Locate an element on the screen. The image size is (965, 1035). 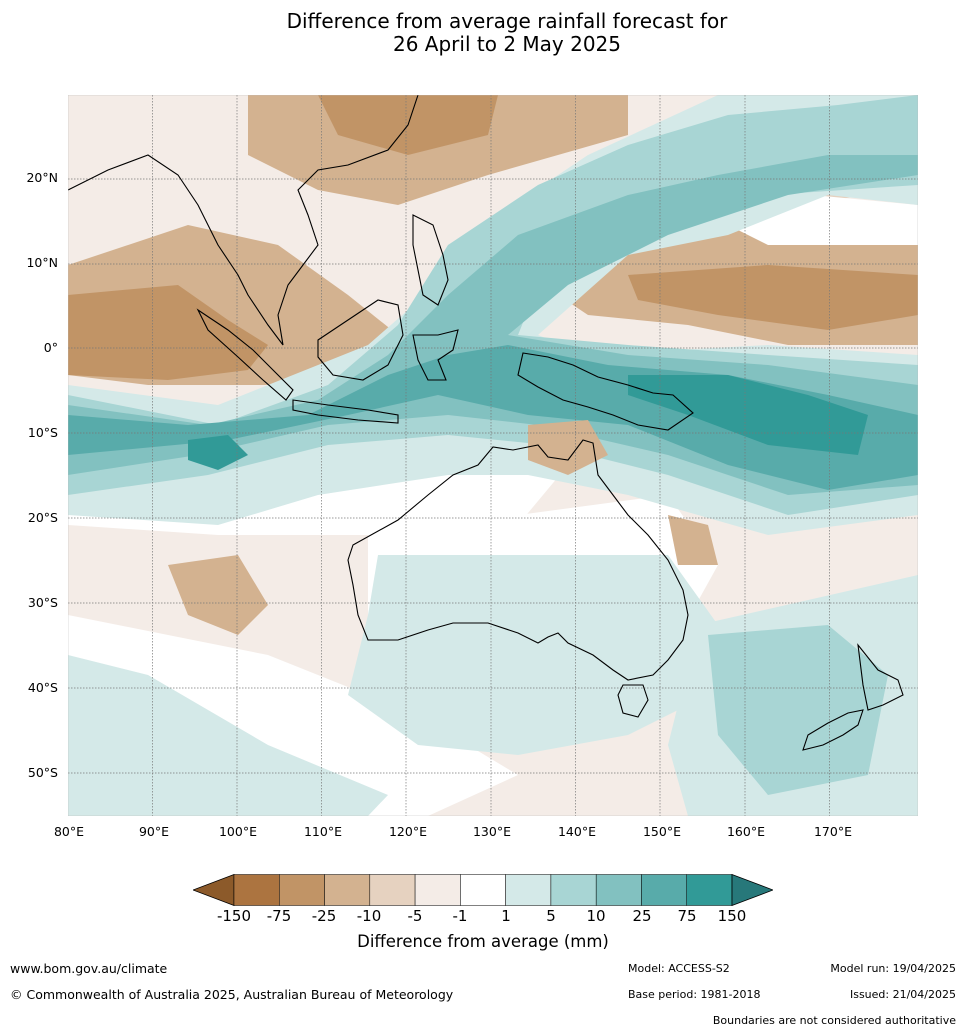
lon-label-150e: 150°E is located at coordinates (661, 831).